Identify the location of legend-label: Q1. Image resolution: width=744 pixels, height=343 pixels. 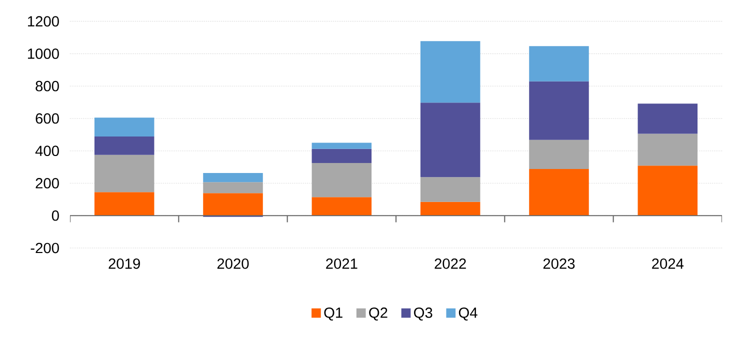
(333, 314).